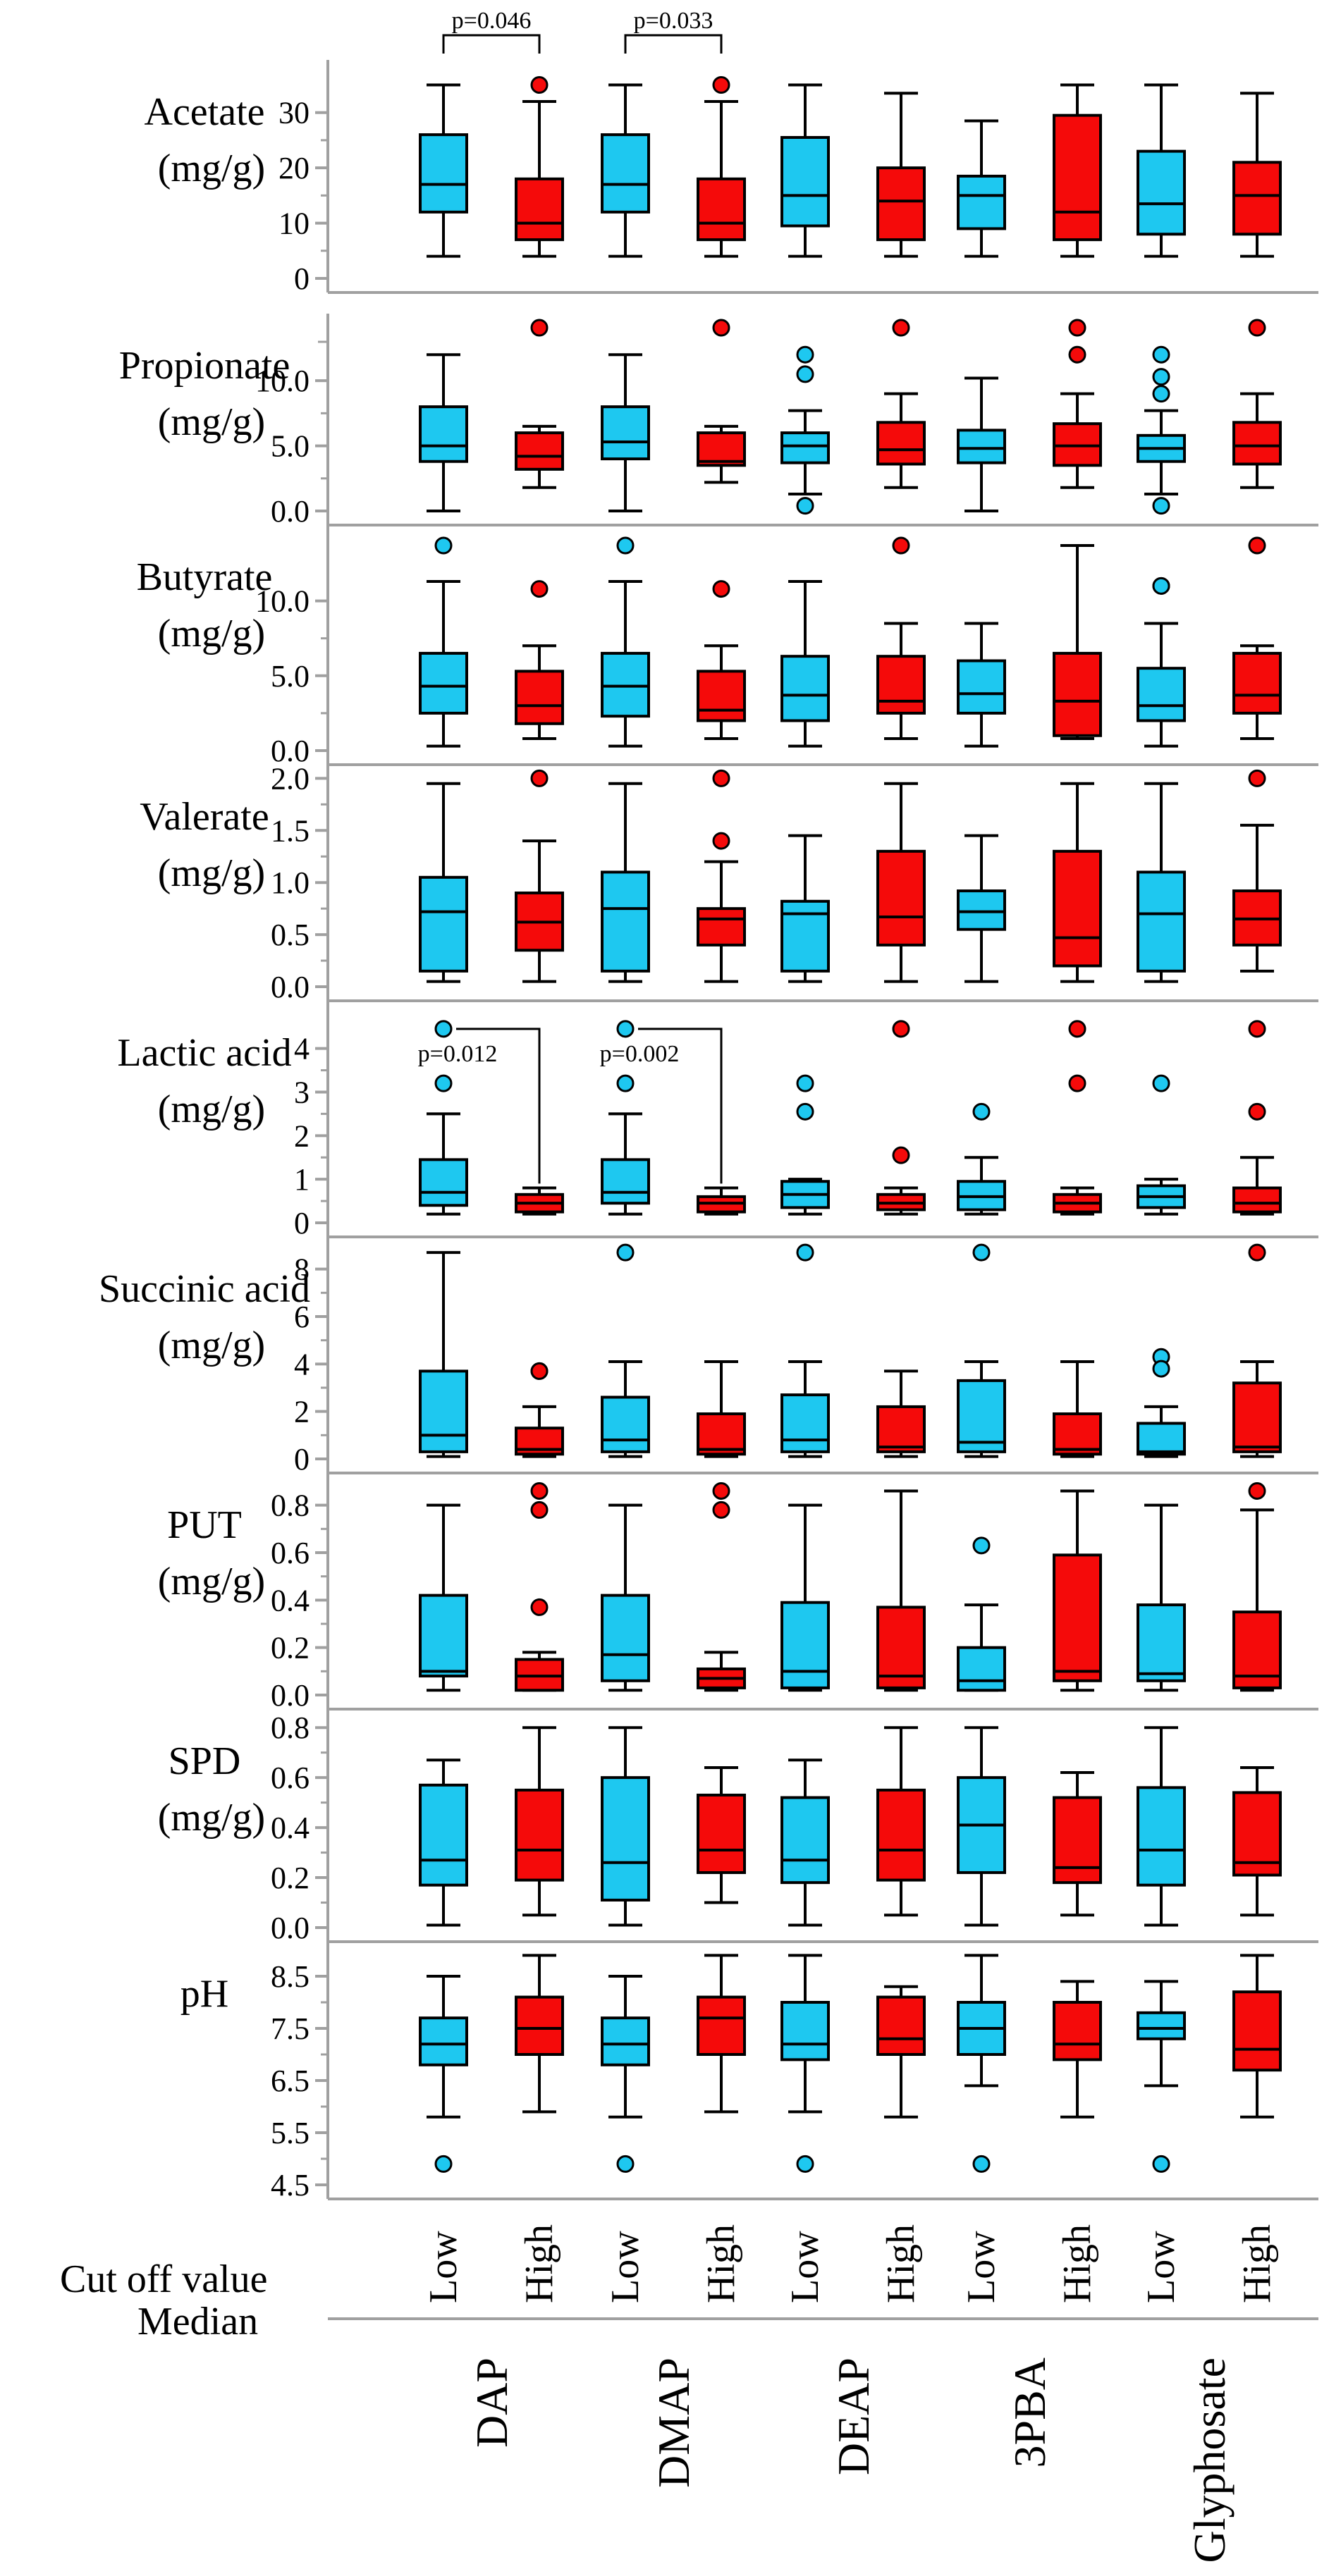  What do you see at coordinates (302, 1317) in the screenshot?
I see `y-tick-label: 6` at bounding box center [302, 1317].